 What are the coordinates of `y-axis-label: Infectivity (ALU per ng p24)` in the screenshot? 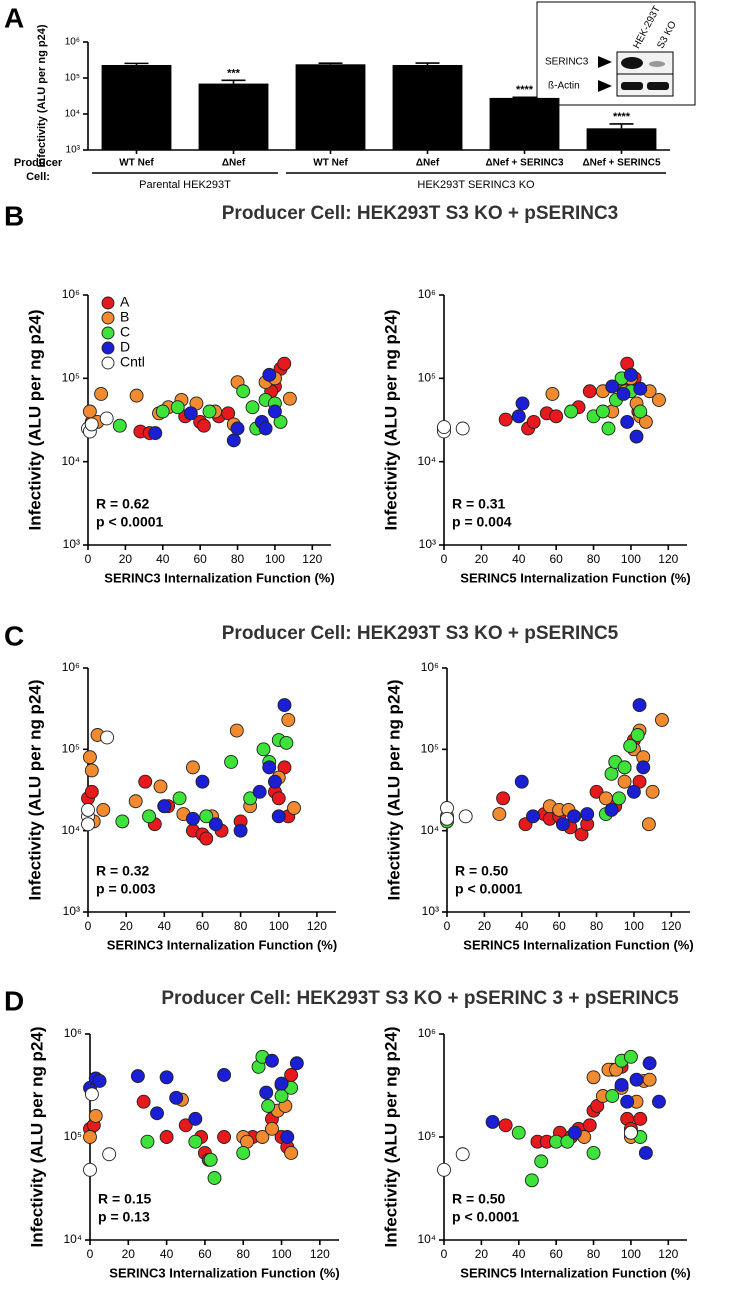 It's located at (390, 1136).